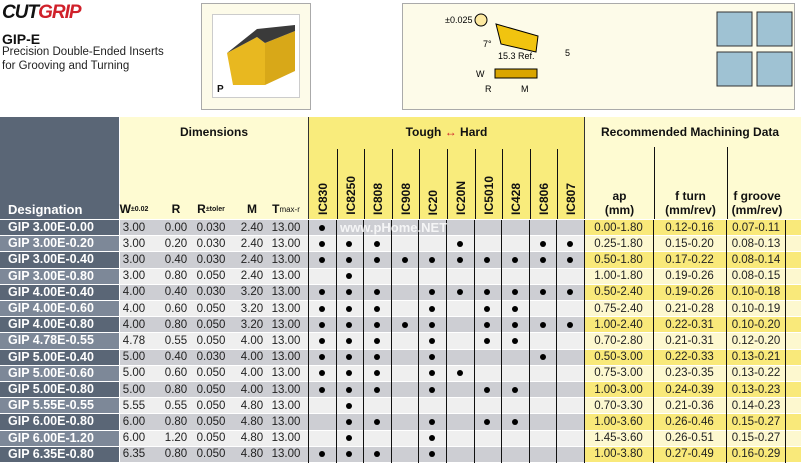 Image resolution: width=801 pixels, height=471 pixels. I want to click on machining-value: 0.08-0.15, so click(756, 276).